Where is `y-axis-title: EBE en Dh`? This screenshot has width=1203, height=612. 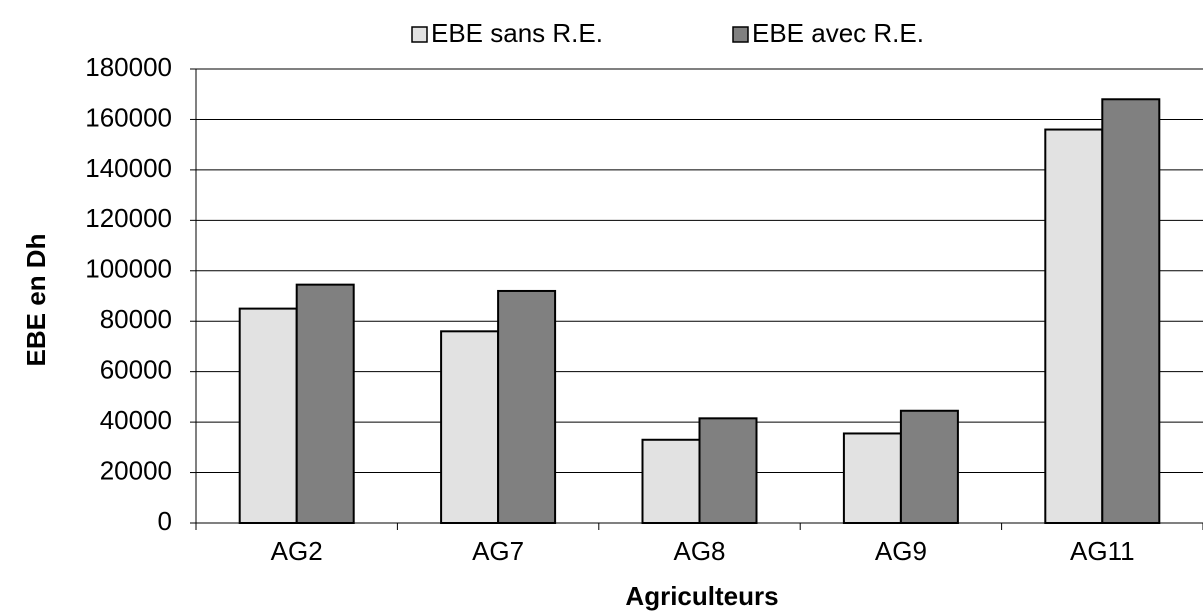 y-axis-title: EBE en Dh is located at coordinates (36, 300).